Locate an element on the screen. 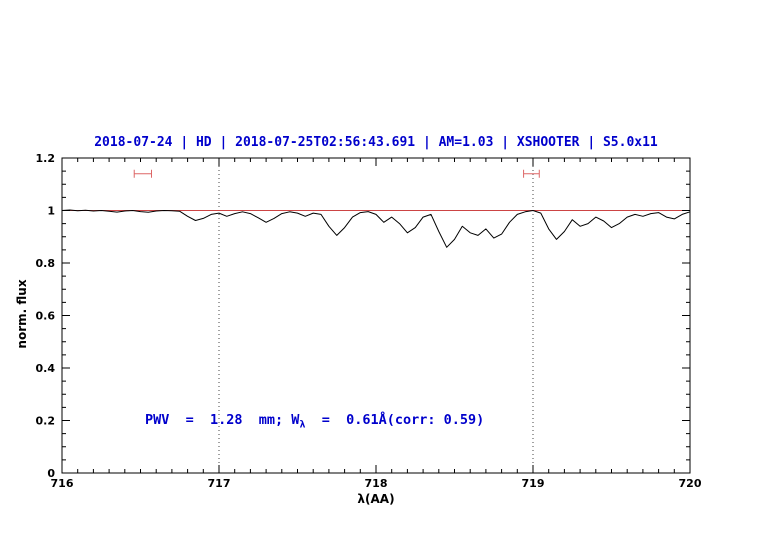 Image resolution: width=782 pixels, height=542 pixels. annotation-suffix: = 0.61Å(corr: 0.59) is located at coordinates (395, 420).